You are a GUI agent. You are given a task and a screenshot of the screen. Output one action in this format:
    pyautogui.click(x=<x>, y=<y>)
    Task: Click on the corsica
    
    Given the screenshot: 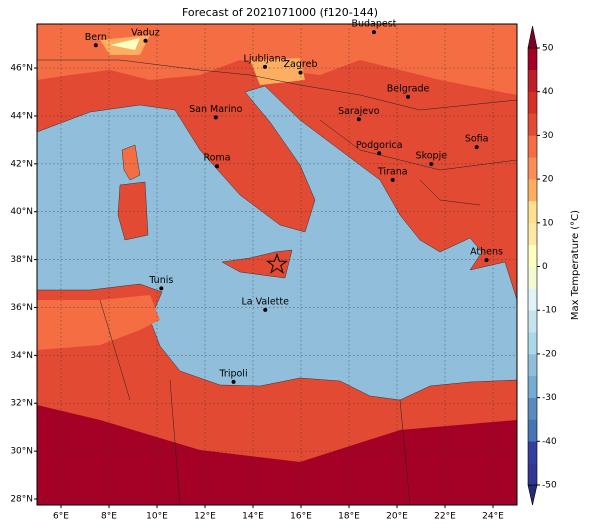 What is the action you would take?
    pyautogui.click(x=131, y=162)
    